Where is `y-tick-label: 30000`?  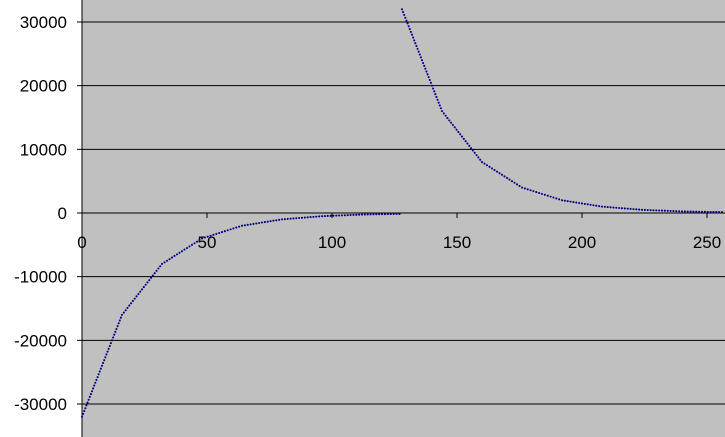 y-tick-label: 30000 is located at coordinates (43, 22).